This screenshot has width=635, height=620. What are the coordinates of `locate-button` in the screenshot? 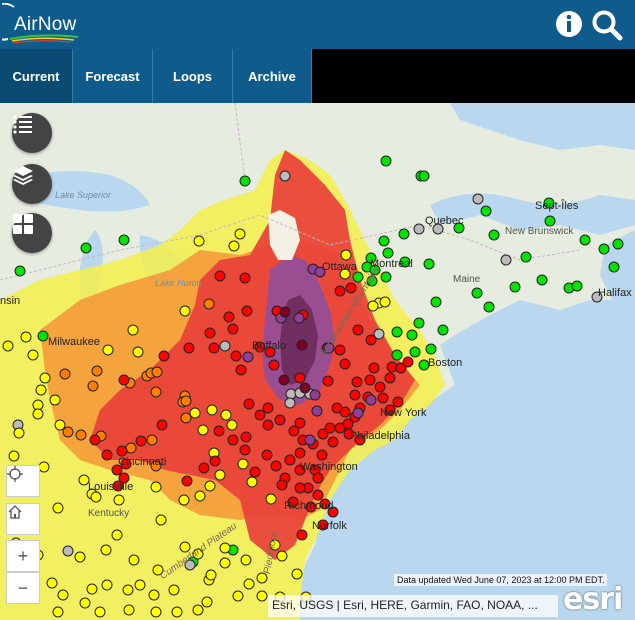 It's located at (23, 481).